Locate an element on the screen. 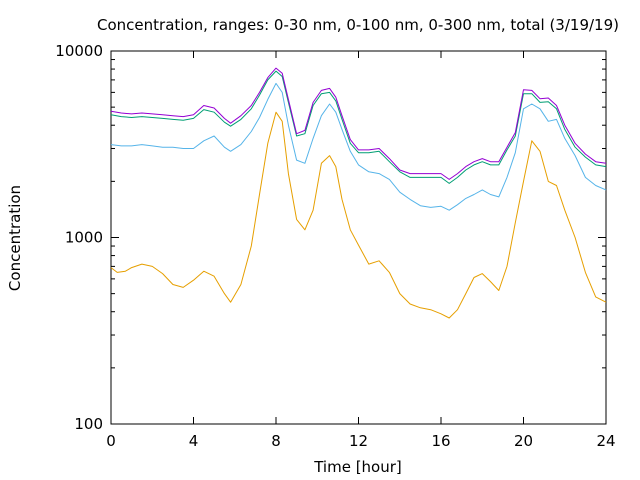 The height and width of the screenshot is (480, 640). y-tick-label: 1000 is located at coordinates (84, 238).